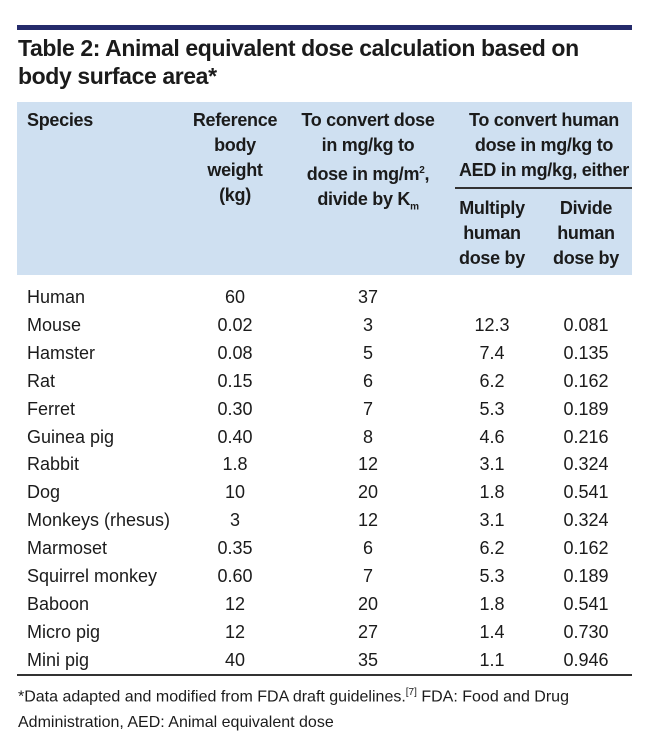  Describe the element at coordinates (235, 170) in the screenshot. I see `header-line: weight` at that location.